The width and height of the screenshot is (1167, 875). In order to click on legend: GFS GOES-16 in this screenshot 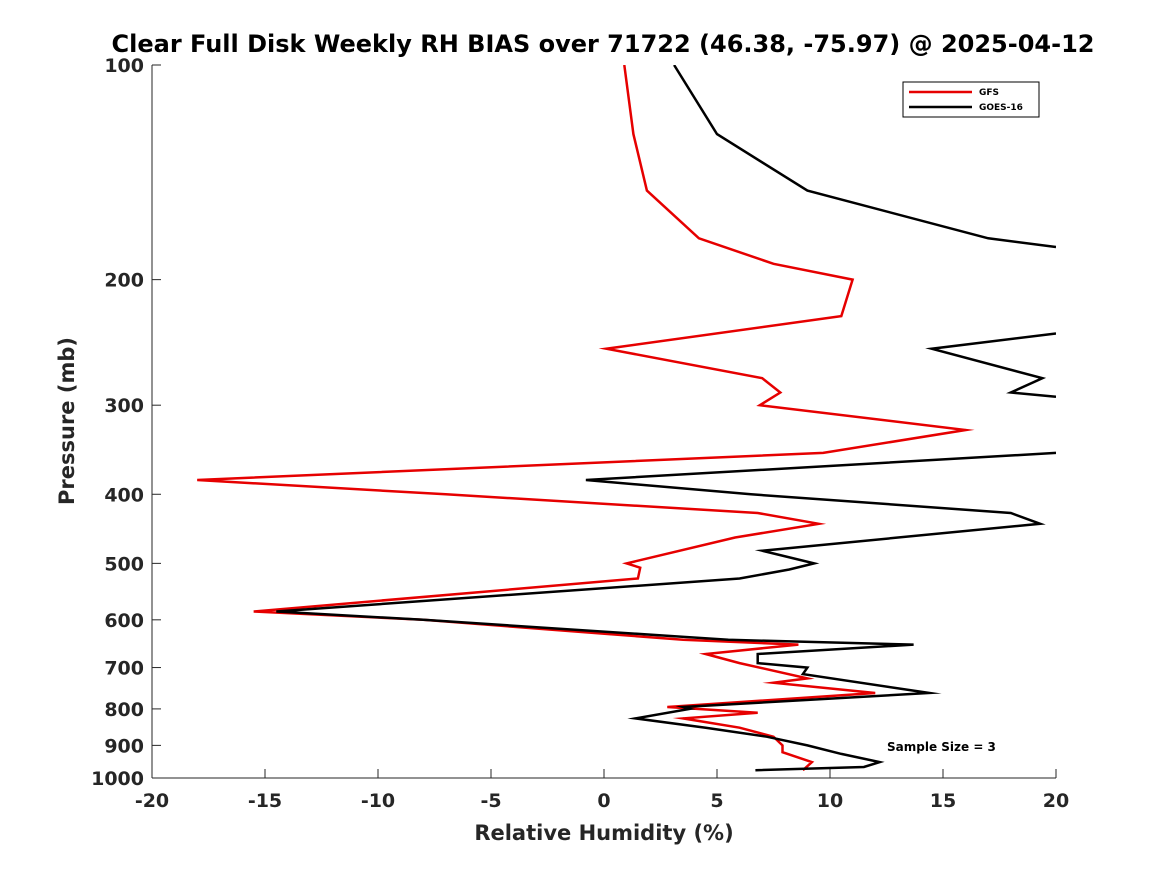, I will do `click(971, 99)`.